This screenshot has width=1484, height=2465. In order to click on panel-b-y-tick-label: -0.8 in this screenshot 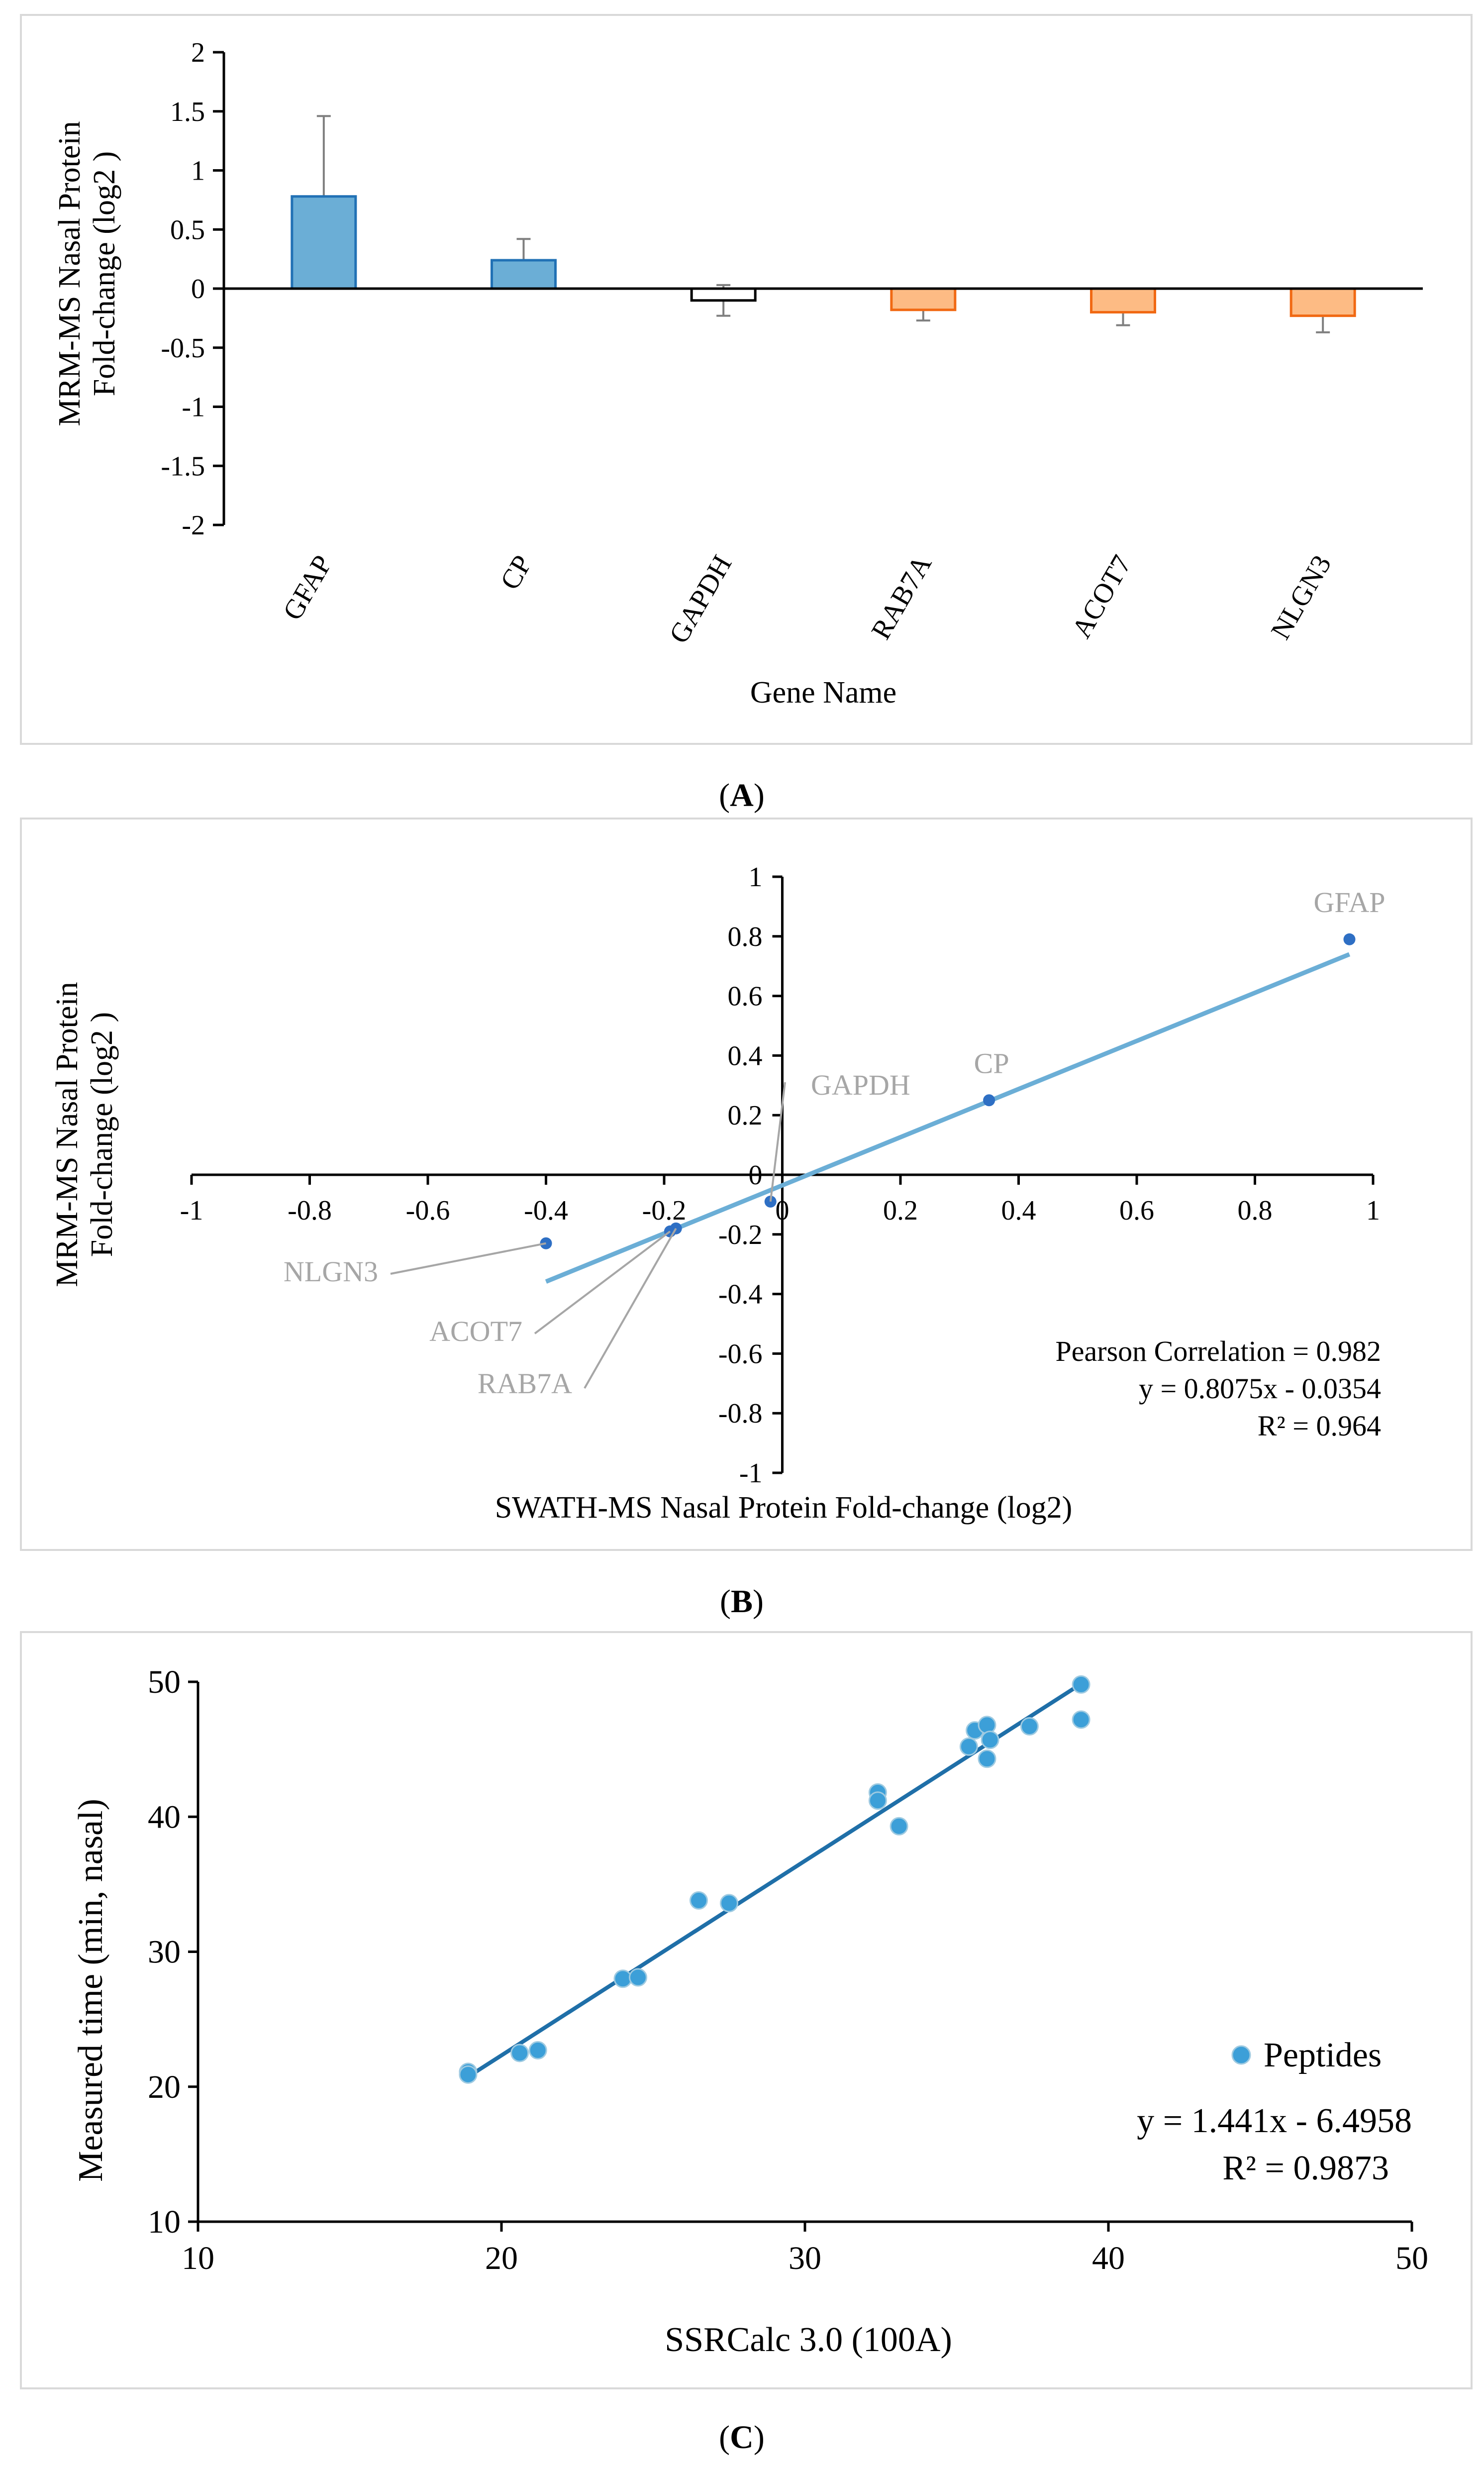, I will do `click(741, 1413)`.